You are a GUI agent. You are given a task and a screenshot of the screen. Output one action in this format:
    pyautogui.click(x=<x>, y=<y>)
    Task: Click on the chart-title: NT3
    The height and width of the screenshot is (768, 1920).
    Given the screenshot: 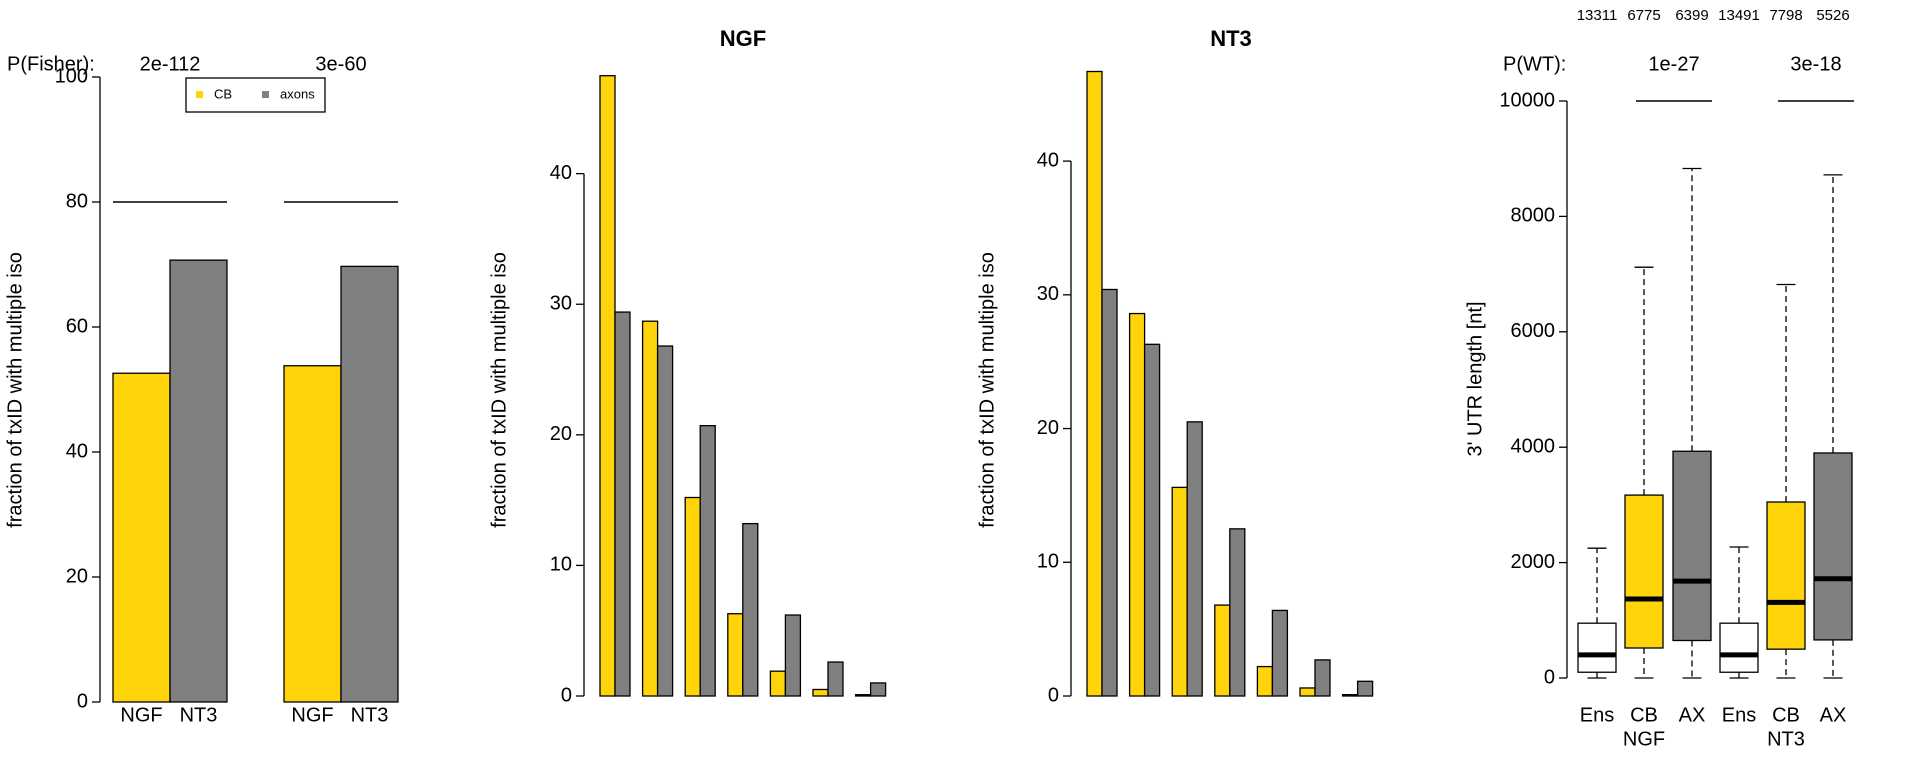 What is the action you would take?
    pyautogui.click(x=1231, y=38)
    